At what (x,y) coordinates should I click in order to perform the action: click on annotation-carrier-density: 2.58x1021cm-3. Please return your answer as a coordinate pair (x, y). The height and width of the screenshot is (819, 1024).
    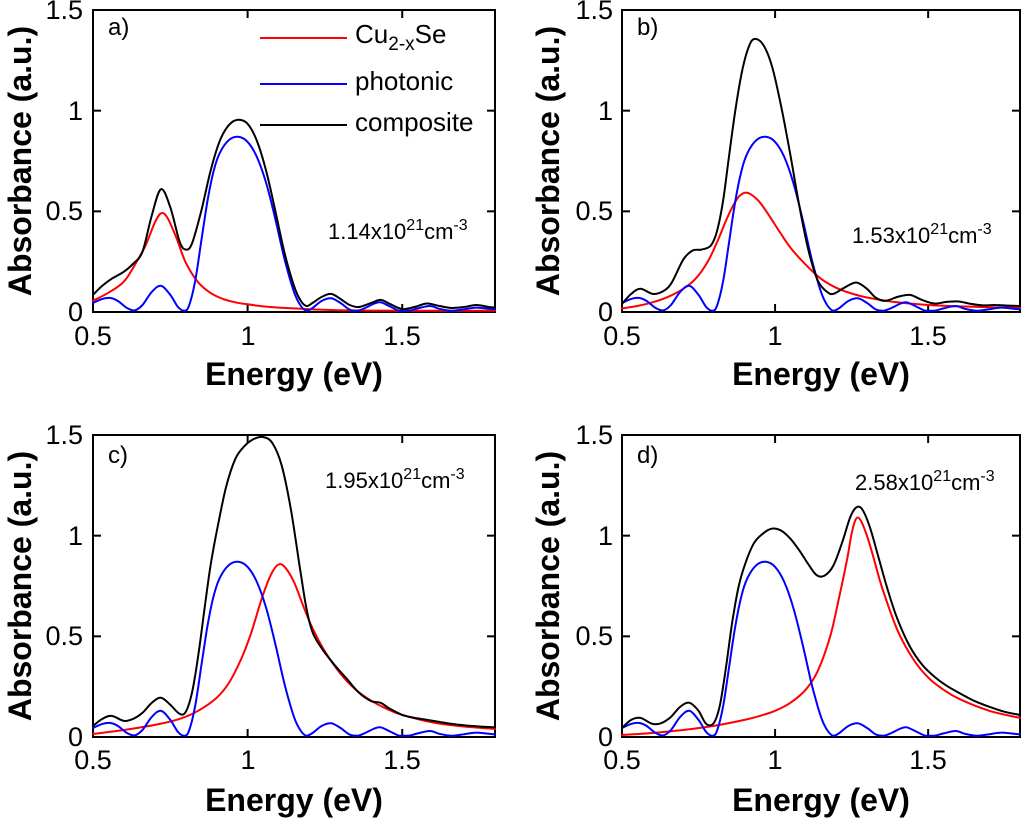
    Looking at the image, I should click on (925, 483).